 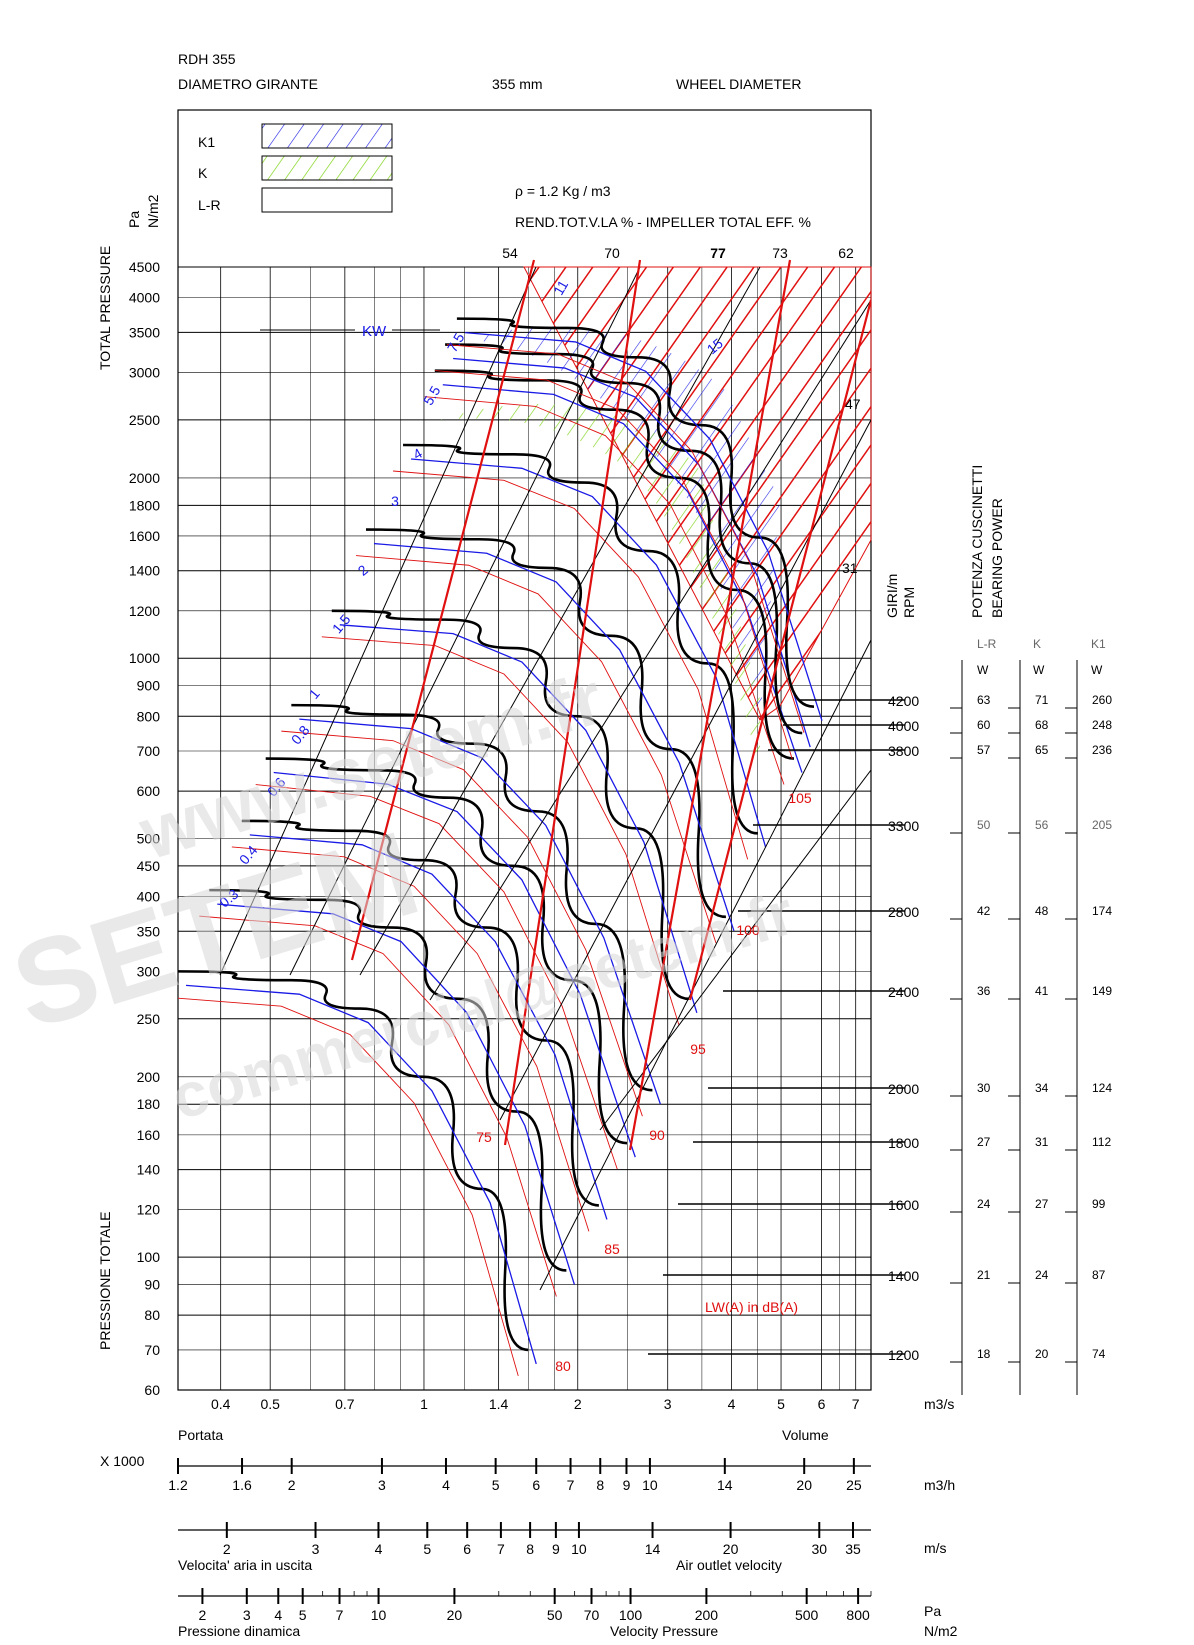 I want to click on rpm-value: 2400, so click(x=903, y=992).